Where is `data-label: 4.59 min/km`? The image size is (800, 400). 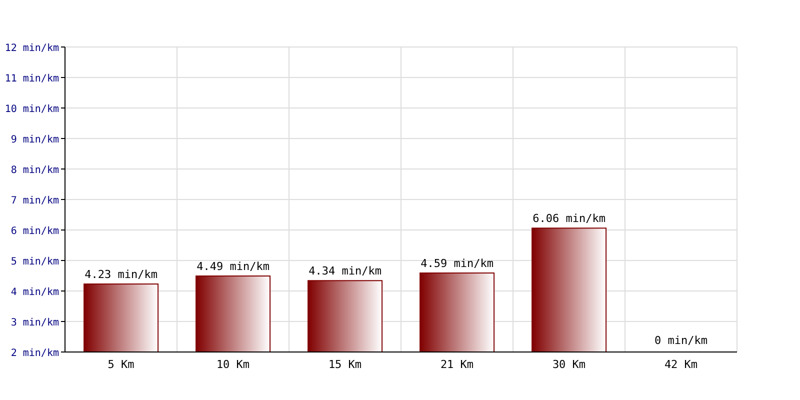
data-label: 4.59 min/km is located at coordinates (457, 263).